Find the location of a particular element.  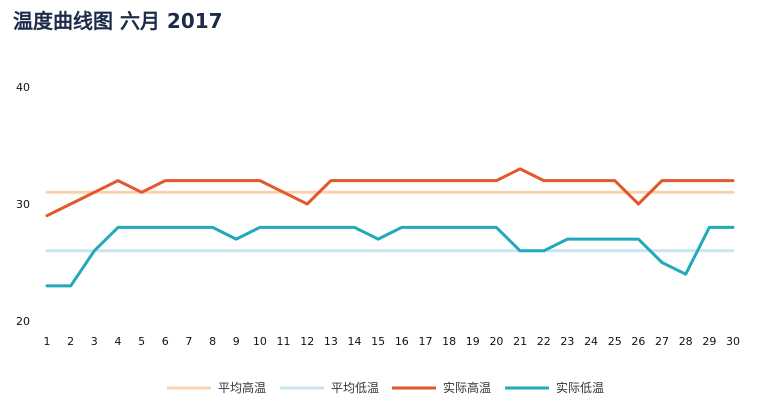

x-tick-label: 7 is located at coordinates (188, 341).